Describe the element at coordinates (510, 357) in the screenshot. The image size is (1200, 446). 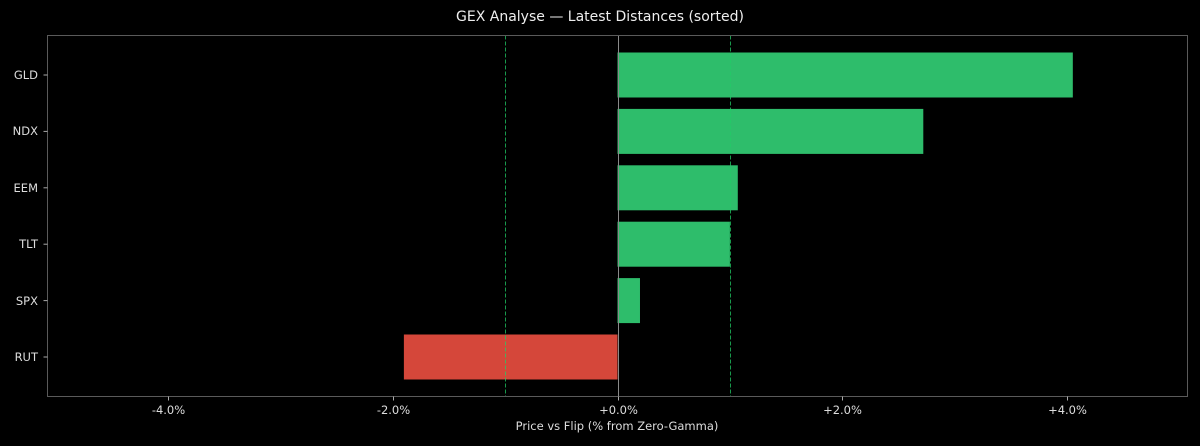
I see `bar-rut` at that location.